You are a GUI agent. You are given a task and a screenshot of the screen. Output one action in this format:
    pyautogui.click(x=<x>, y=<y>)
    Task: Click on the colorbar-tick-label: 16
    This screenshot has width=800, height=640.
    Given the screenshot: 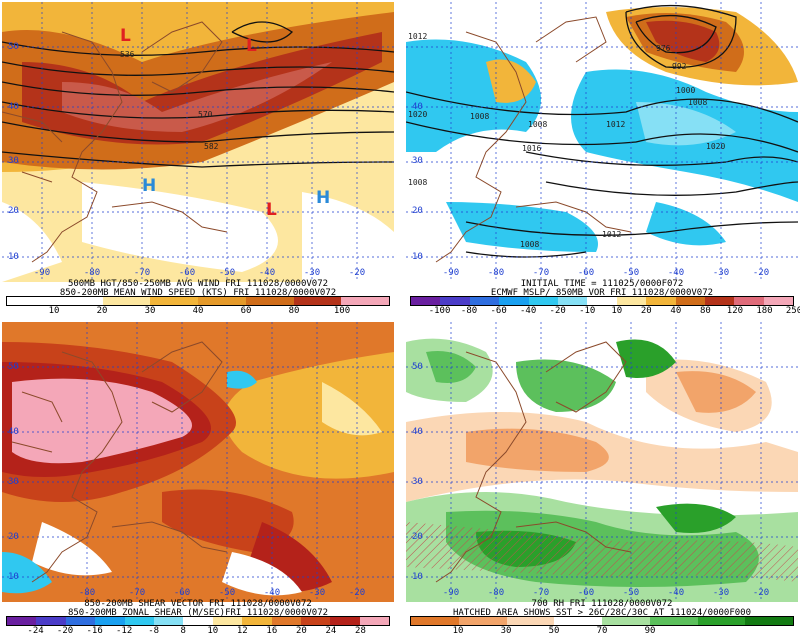 What is the action you would take?
    pyautogui.click(x=272, y=631)
    